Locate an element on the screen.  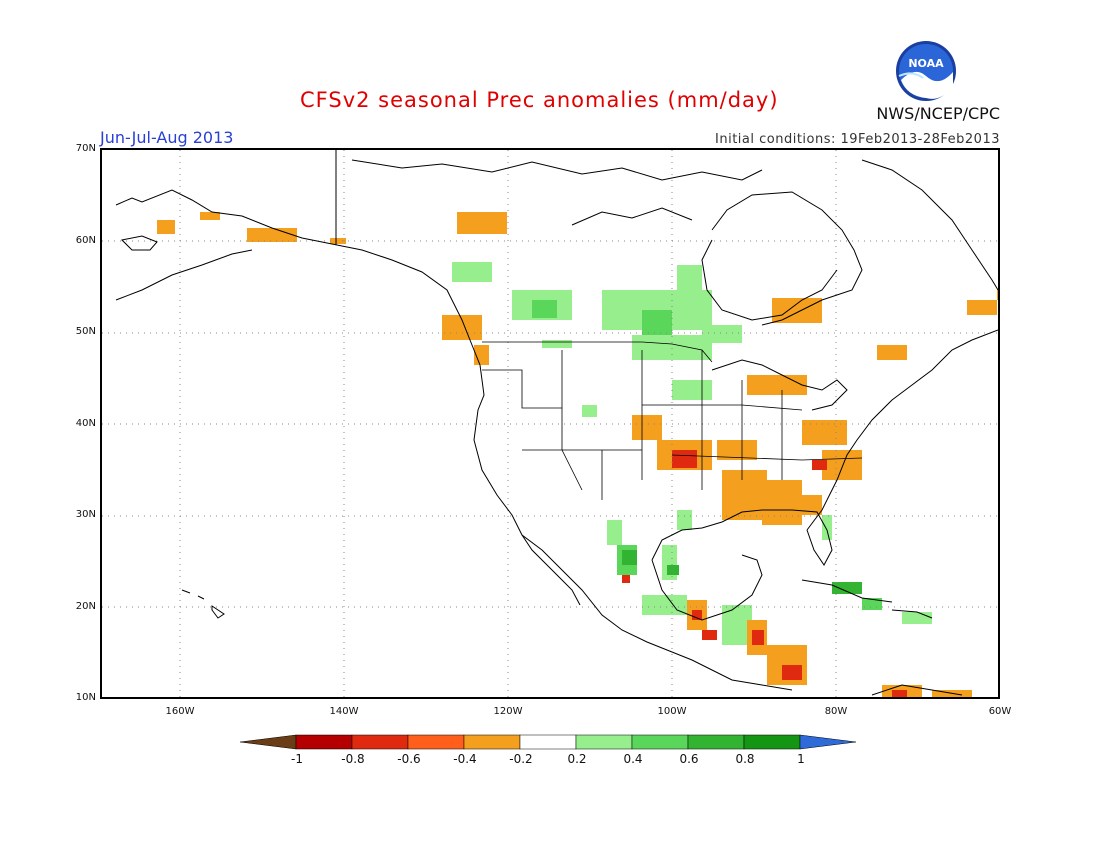
map-title: CFSv2 seasonal Prec anomalies (mm/day) is located at coordinates (539, 100).